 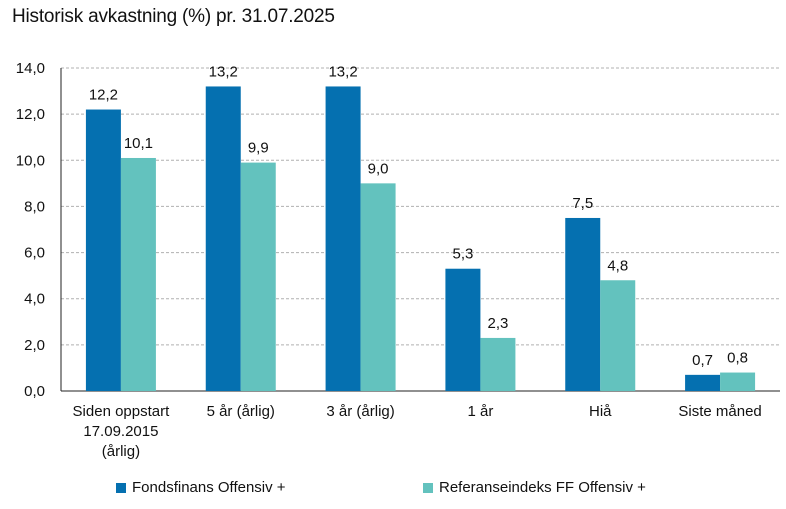 I want to click on x-category-label: Siden oppstart 17.09.2015 (årlig), so click(x=122, y=431).